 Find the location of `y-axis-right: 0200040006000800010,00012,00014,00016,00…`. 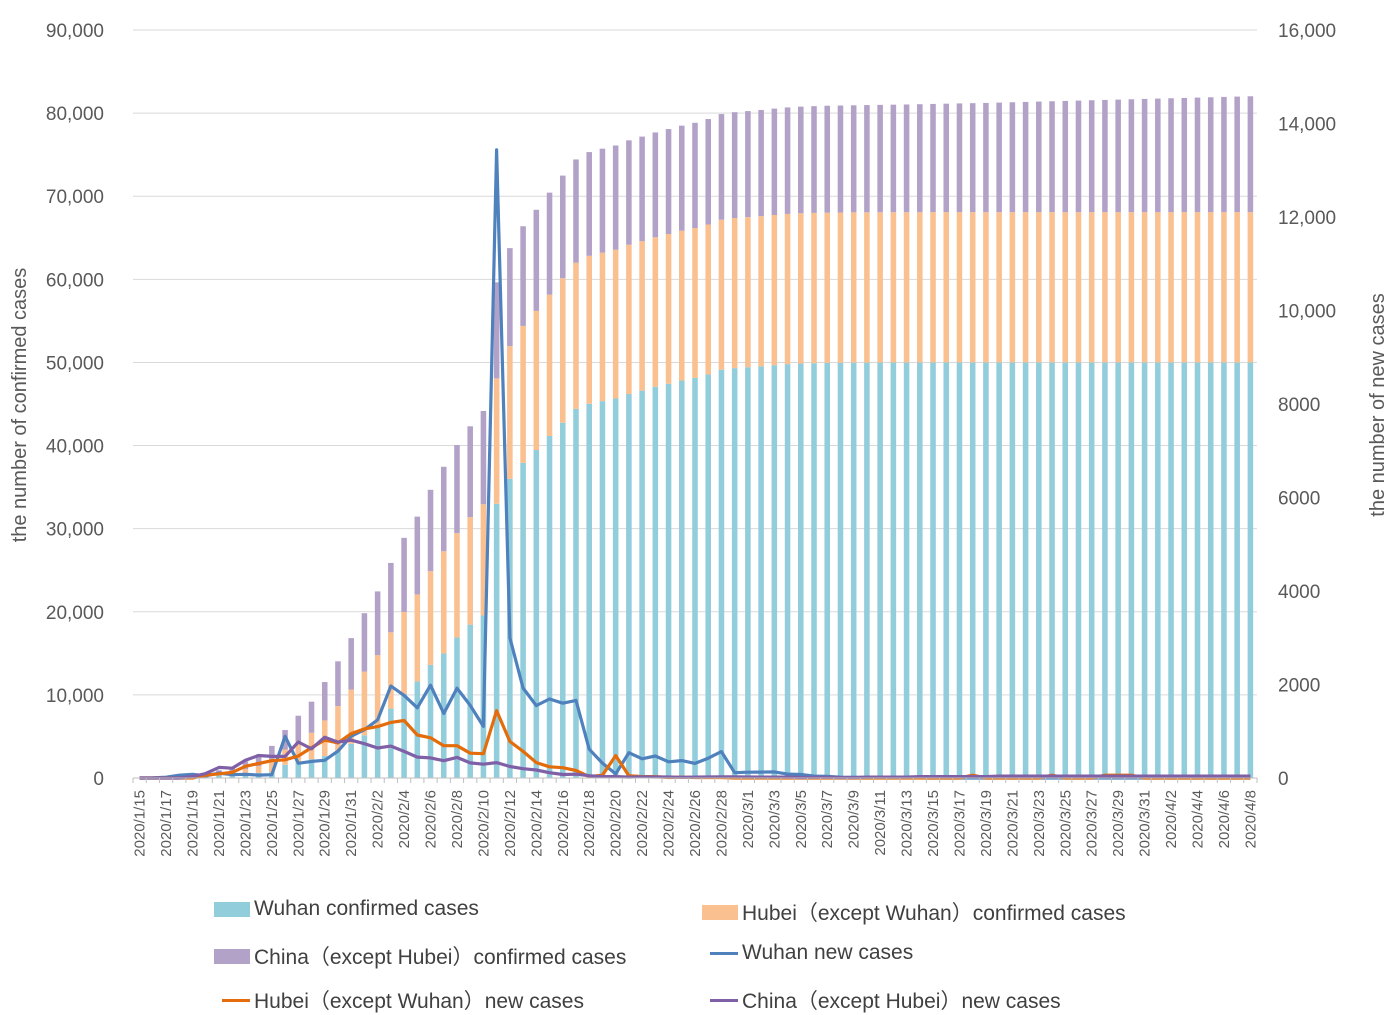

y-axis-right: 0200040006000800010,00012,00014,00016,00… is located at coordinates (1307, 405).